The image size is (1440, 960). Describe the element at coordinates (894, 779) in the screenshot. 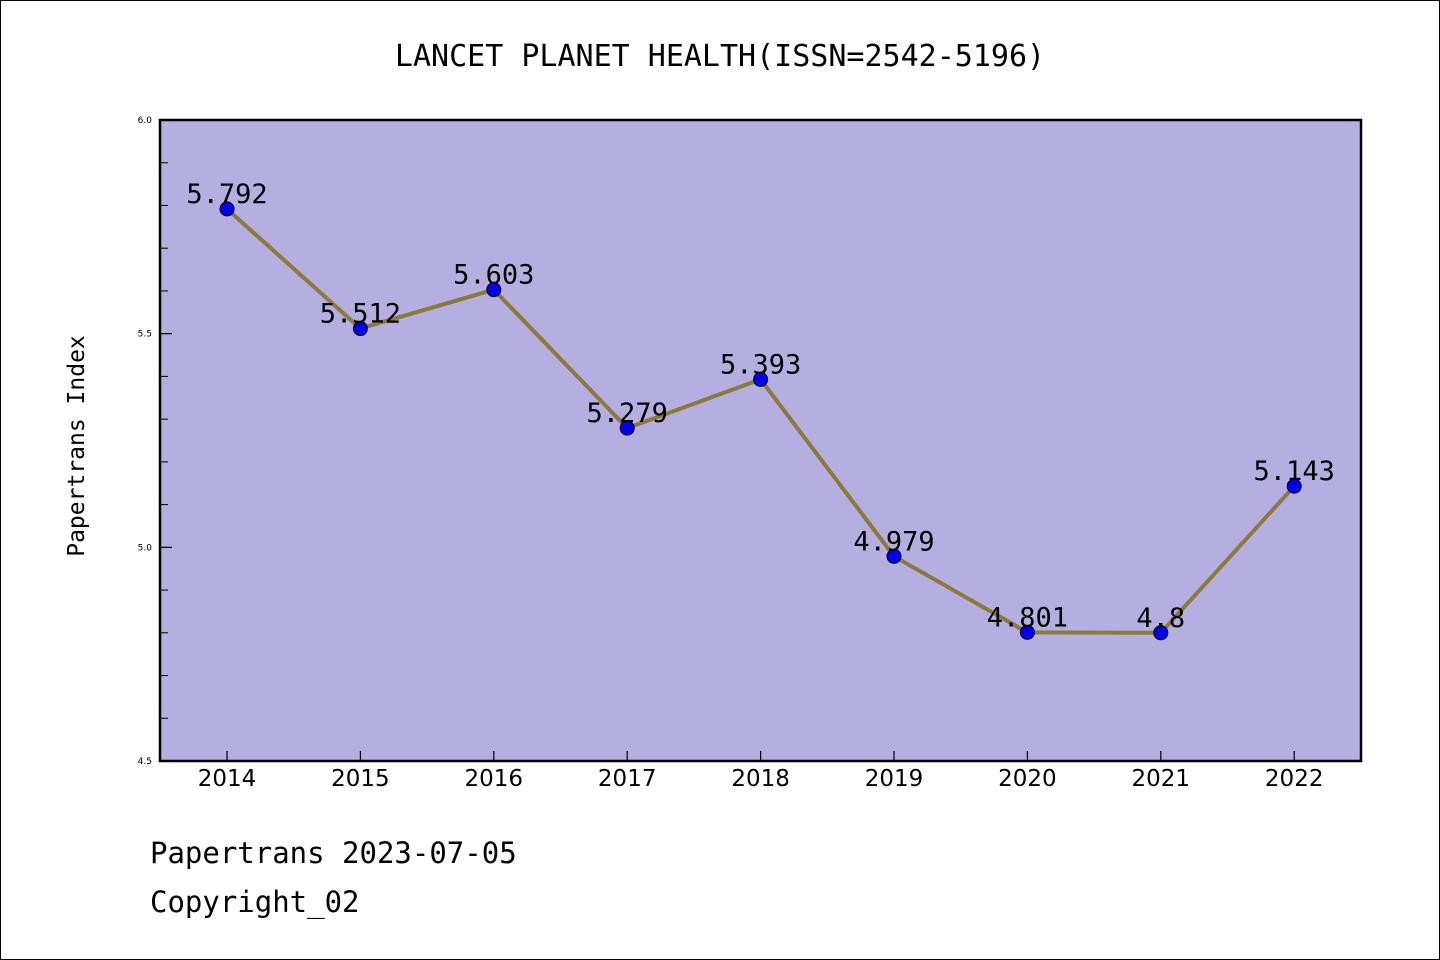

I see `x-tick-label: 2019` at that location.